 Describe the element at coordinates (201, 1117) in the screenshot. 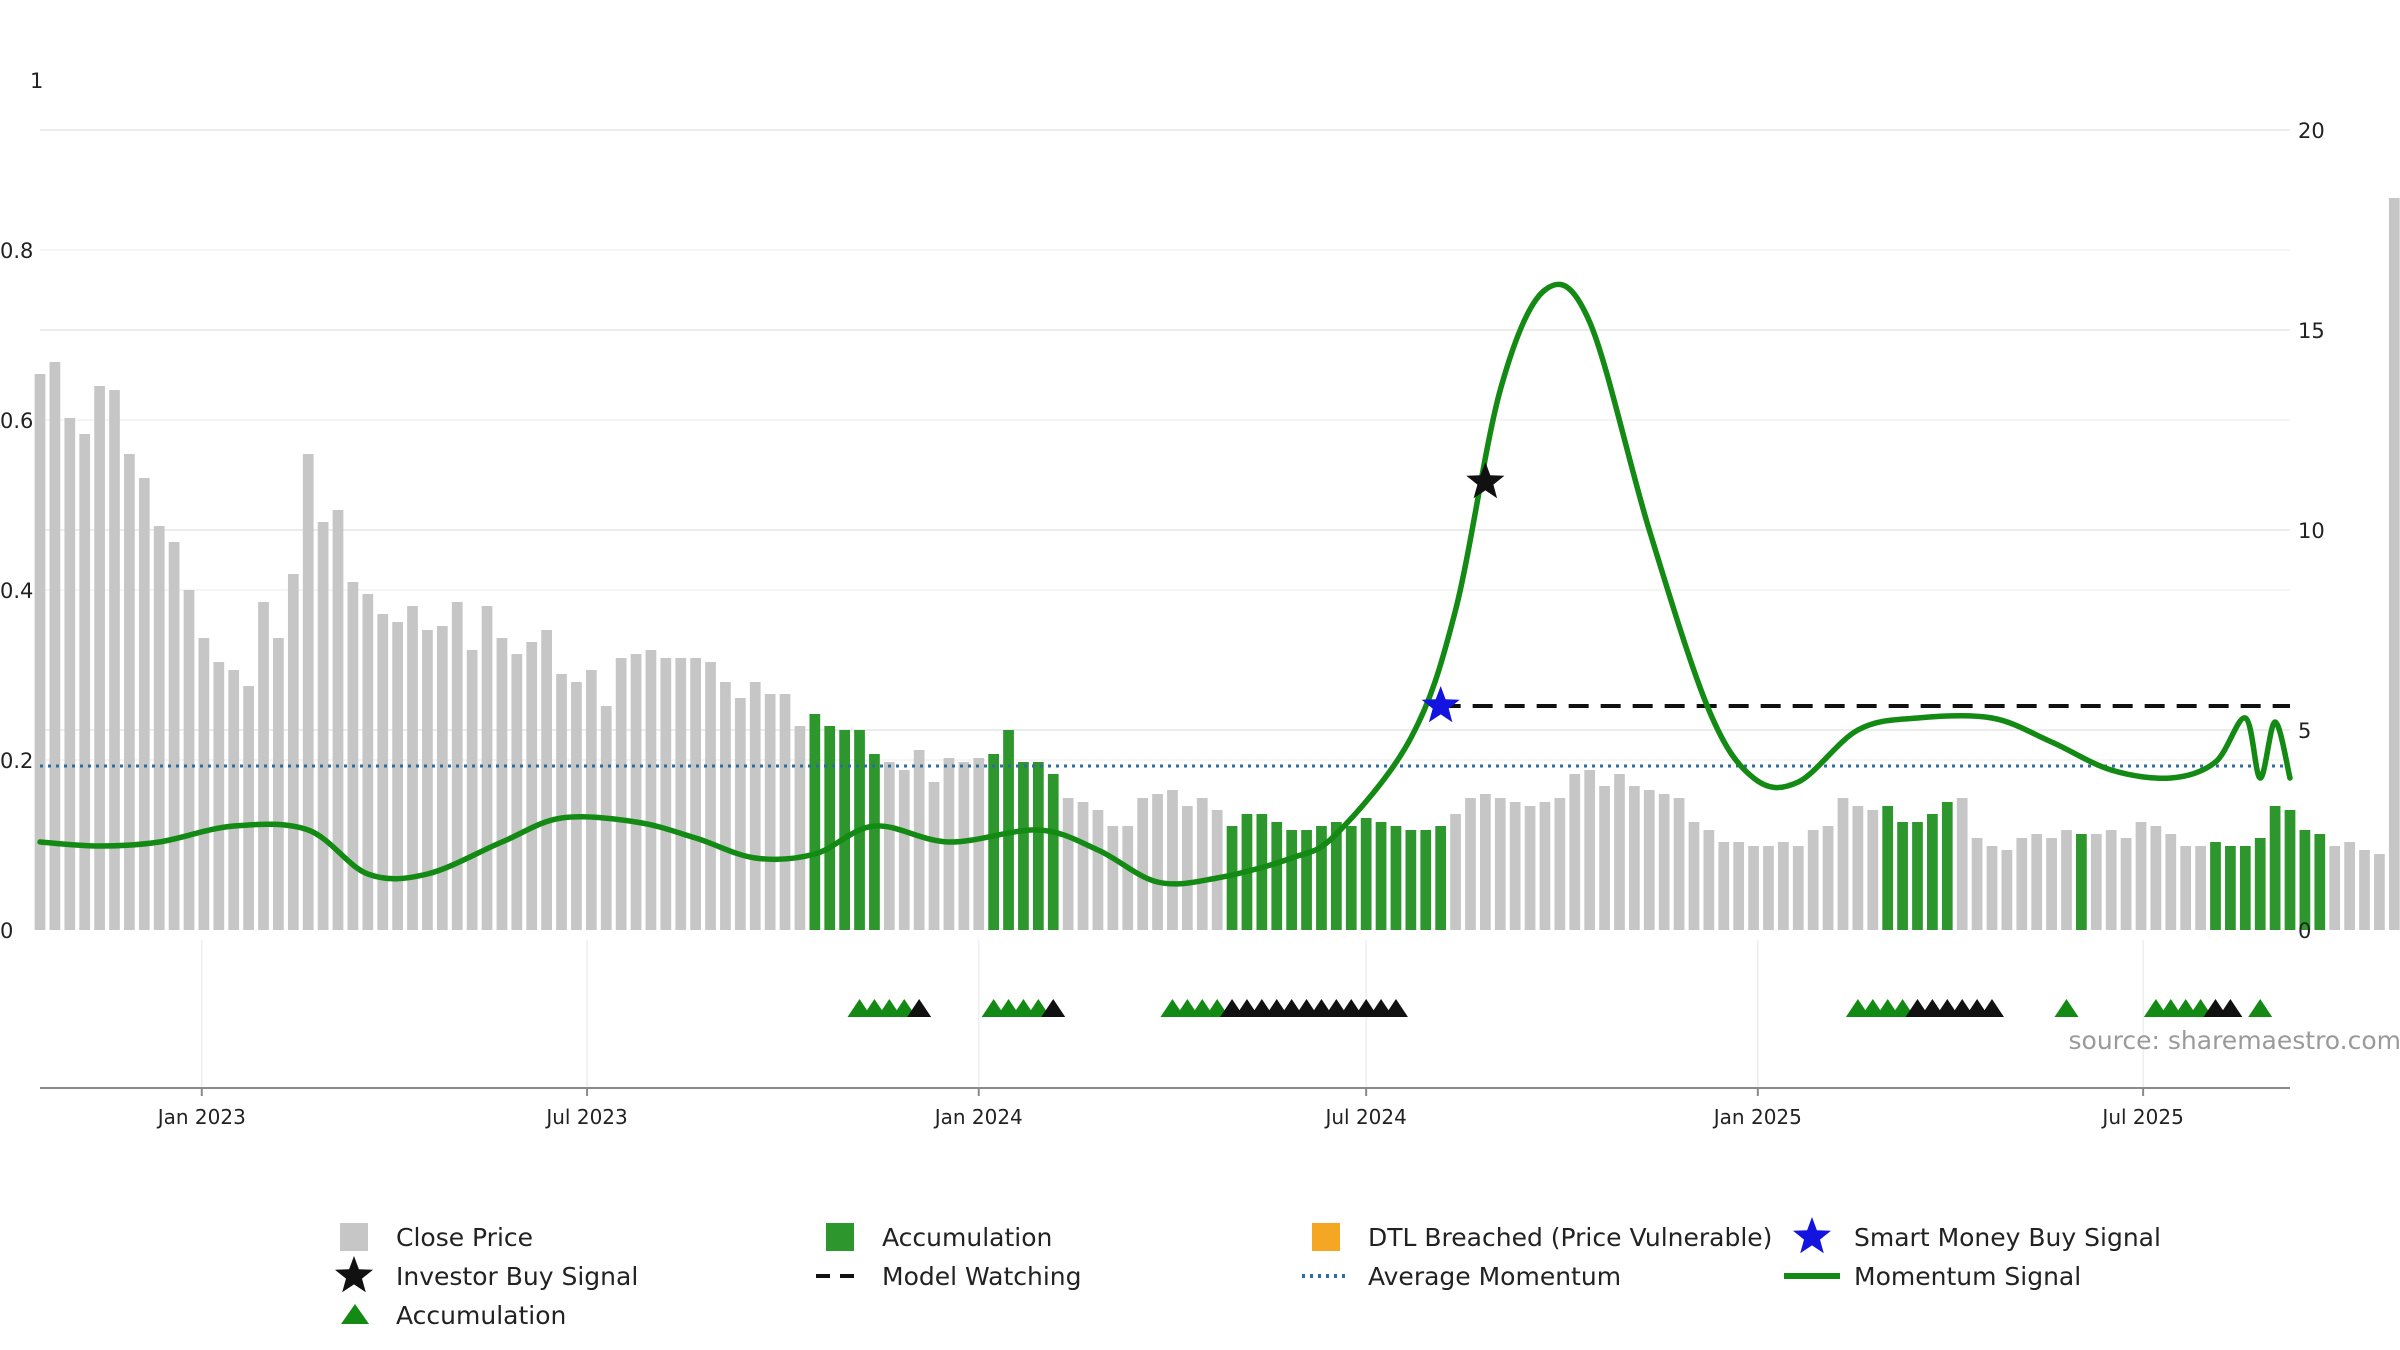

I see `x-tick-label: Jan 2023` at that location.